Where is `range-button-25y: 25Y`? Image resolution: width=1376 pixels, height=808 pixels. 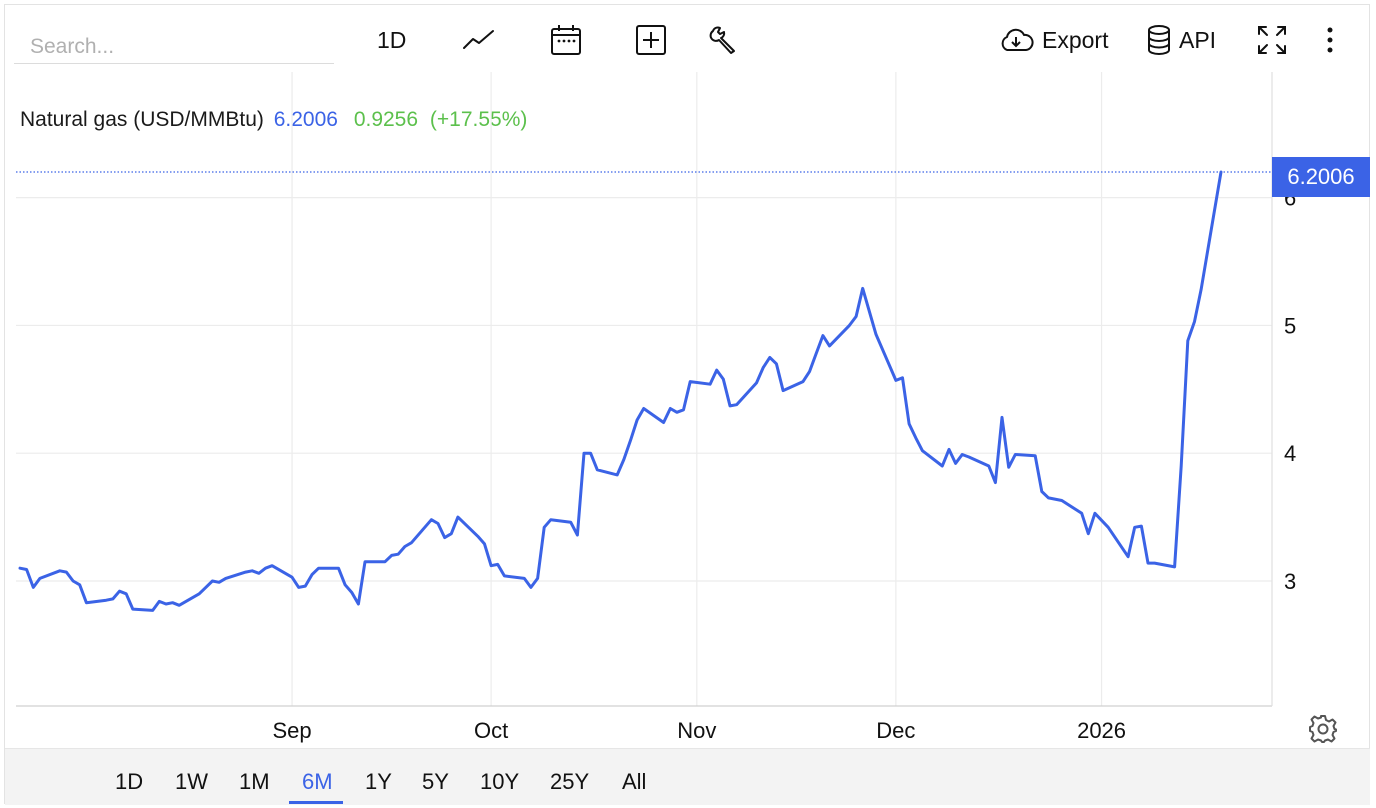 range-button-25y: 25Y is located at coordinates (570, 781).